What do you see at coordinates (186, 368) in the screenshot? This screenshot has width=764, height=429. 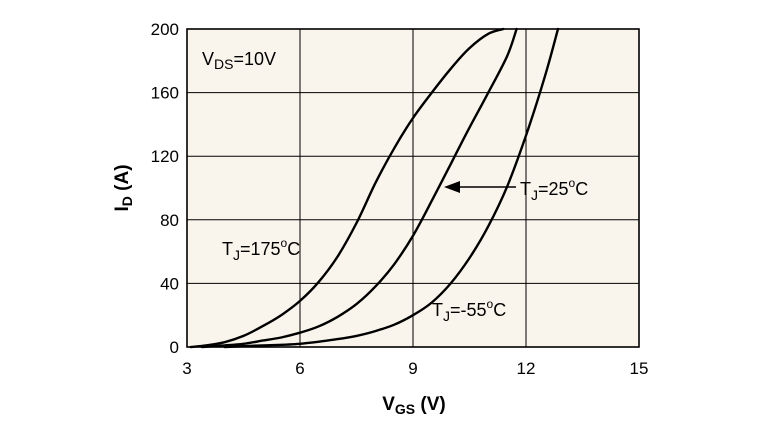 I see `x-tick-label: 3` at bounding box center [186, 368].